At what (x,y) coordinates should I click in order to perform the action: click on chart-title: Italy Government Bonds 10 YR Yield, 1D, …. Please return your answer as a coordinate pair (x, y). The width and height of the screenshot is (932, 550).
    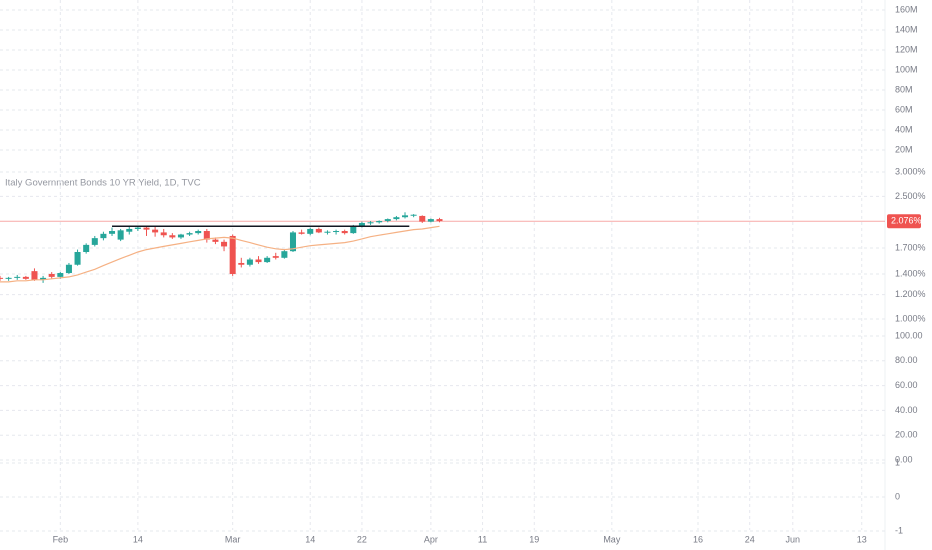
    Looking at the image, I should click on (103, 183).